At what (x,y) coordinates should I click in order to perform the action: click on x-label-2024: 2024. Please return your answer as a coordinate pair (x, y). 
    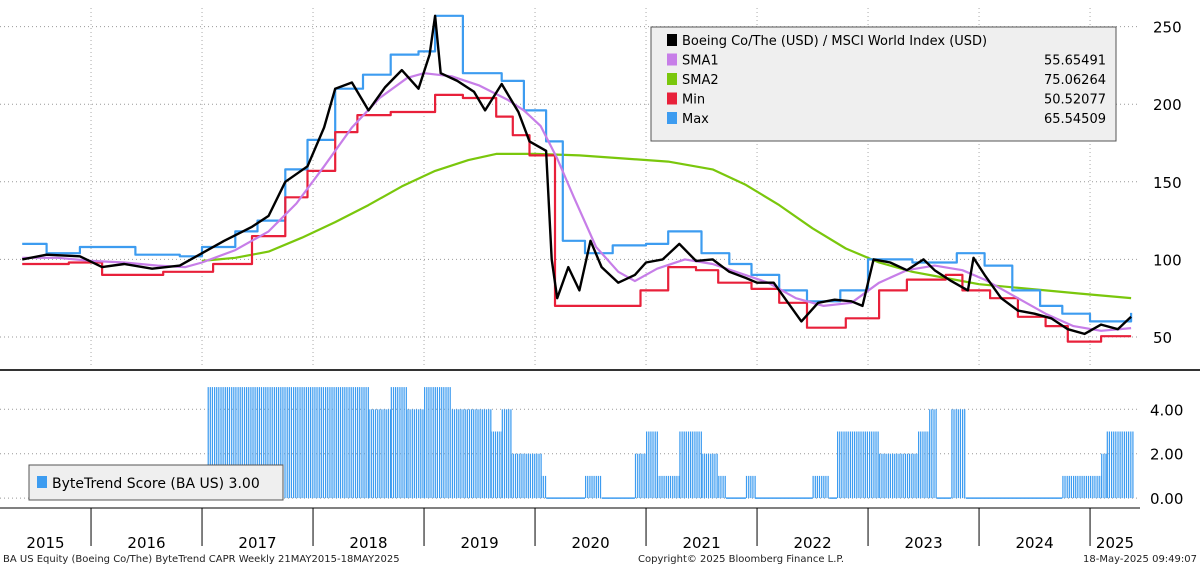
    Looking at the image, I should click on (1034, 543).